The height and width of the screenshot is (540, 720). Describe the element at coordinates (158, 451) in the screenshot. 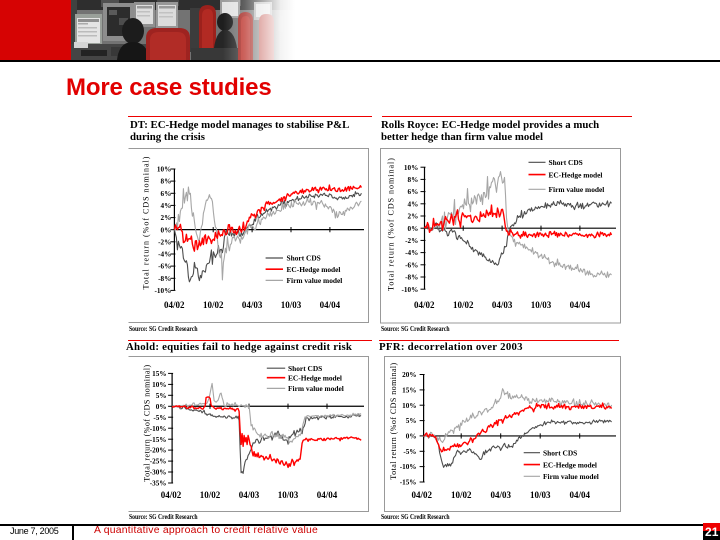

I see `svg-text: -20%` at that location.